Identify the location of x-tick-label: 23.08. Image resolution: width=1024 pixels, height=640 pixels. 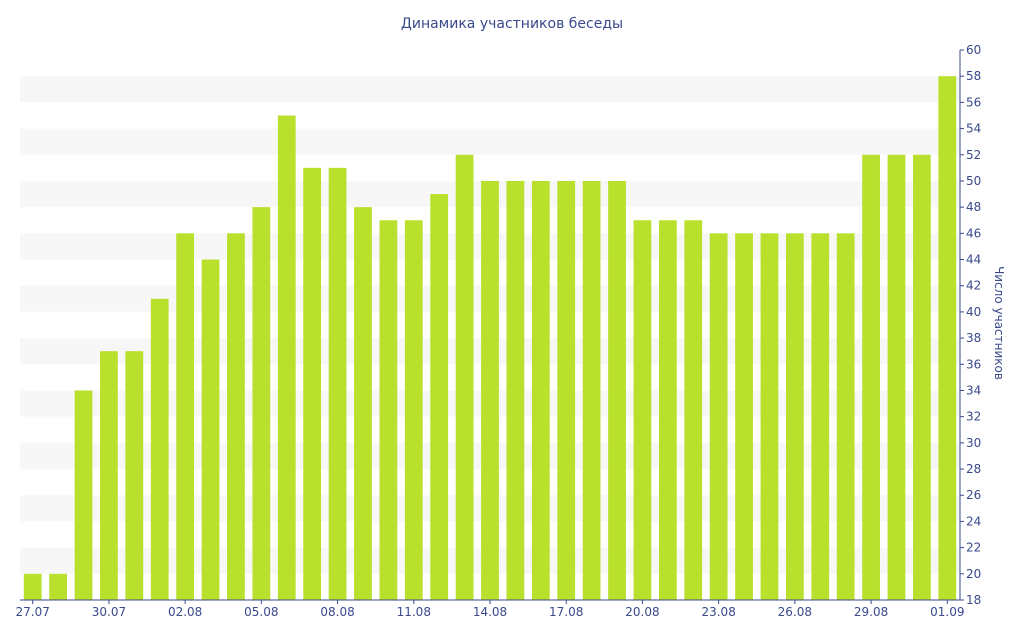
(718, 612).